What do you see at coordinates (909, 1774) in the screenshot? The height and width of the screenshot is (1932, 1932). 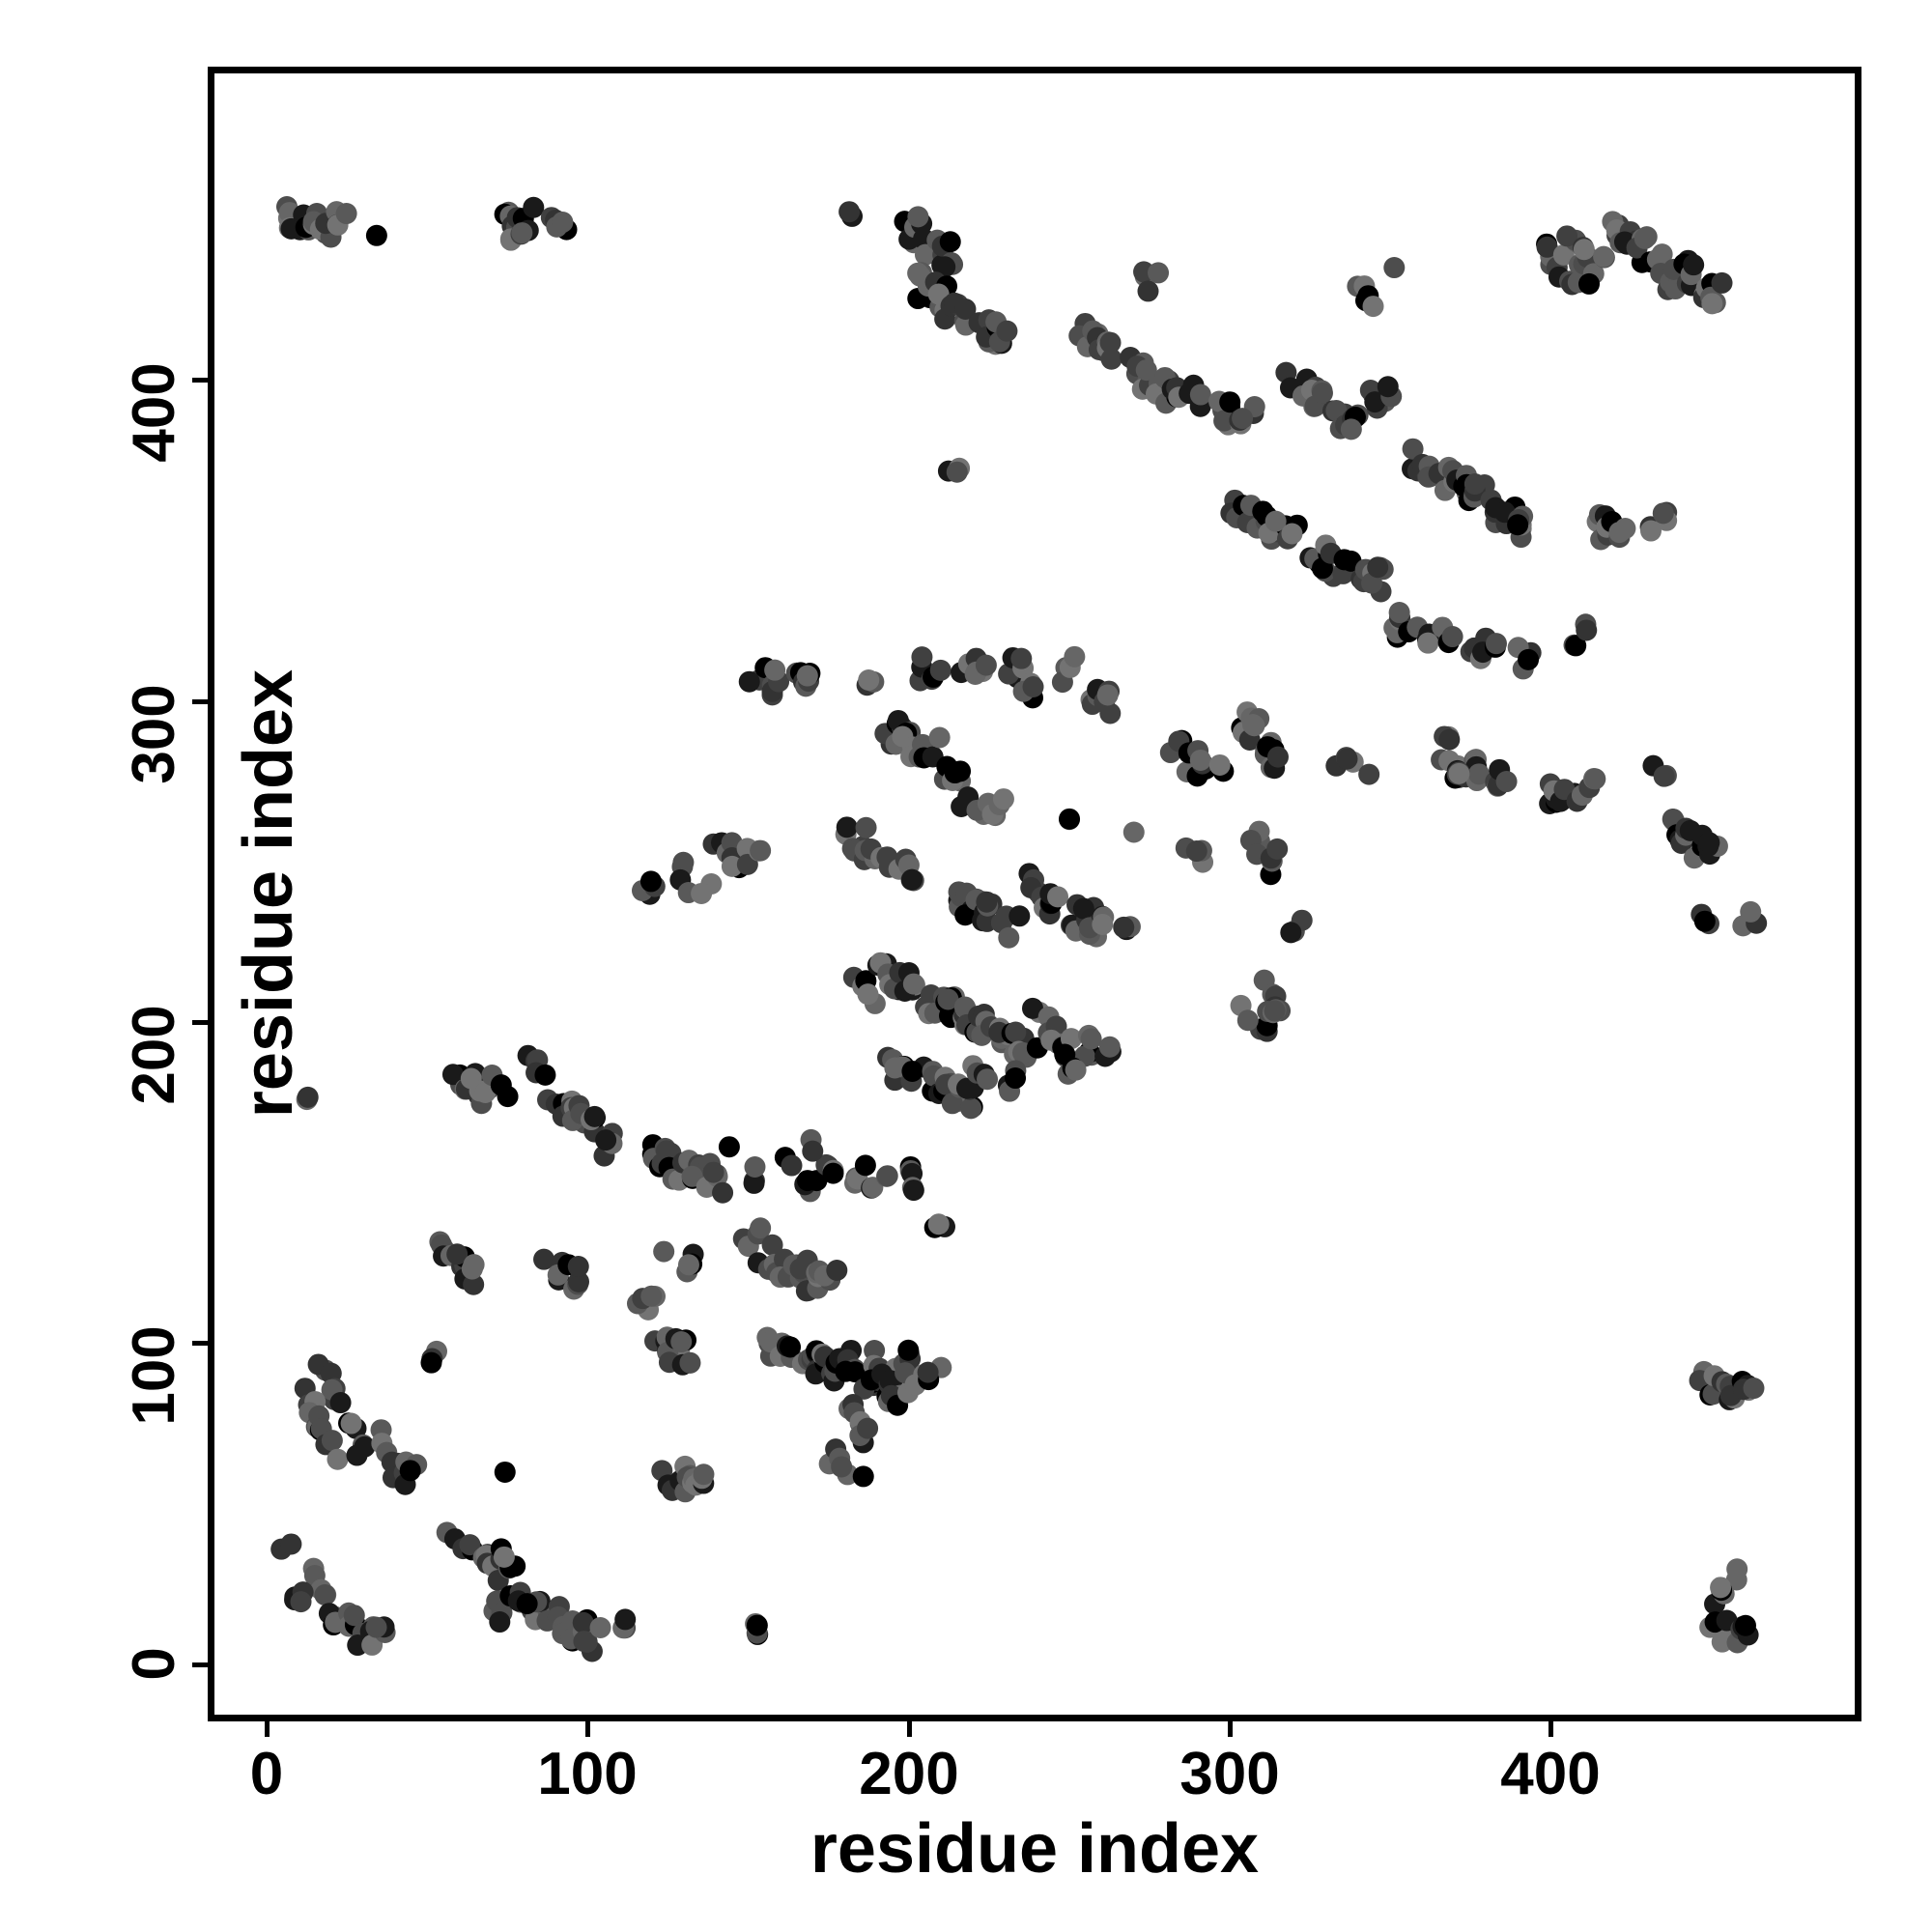 I see `xtick-label: 200` at bounding box center [909, 1774].